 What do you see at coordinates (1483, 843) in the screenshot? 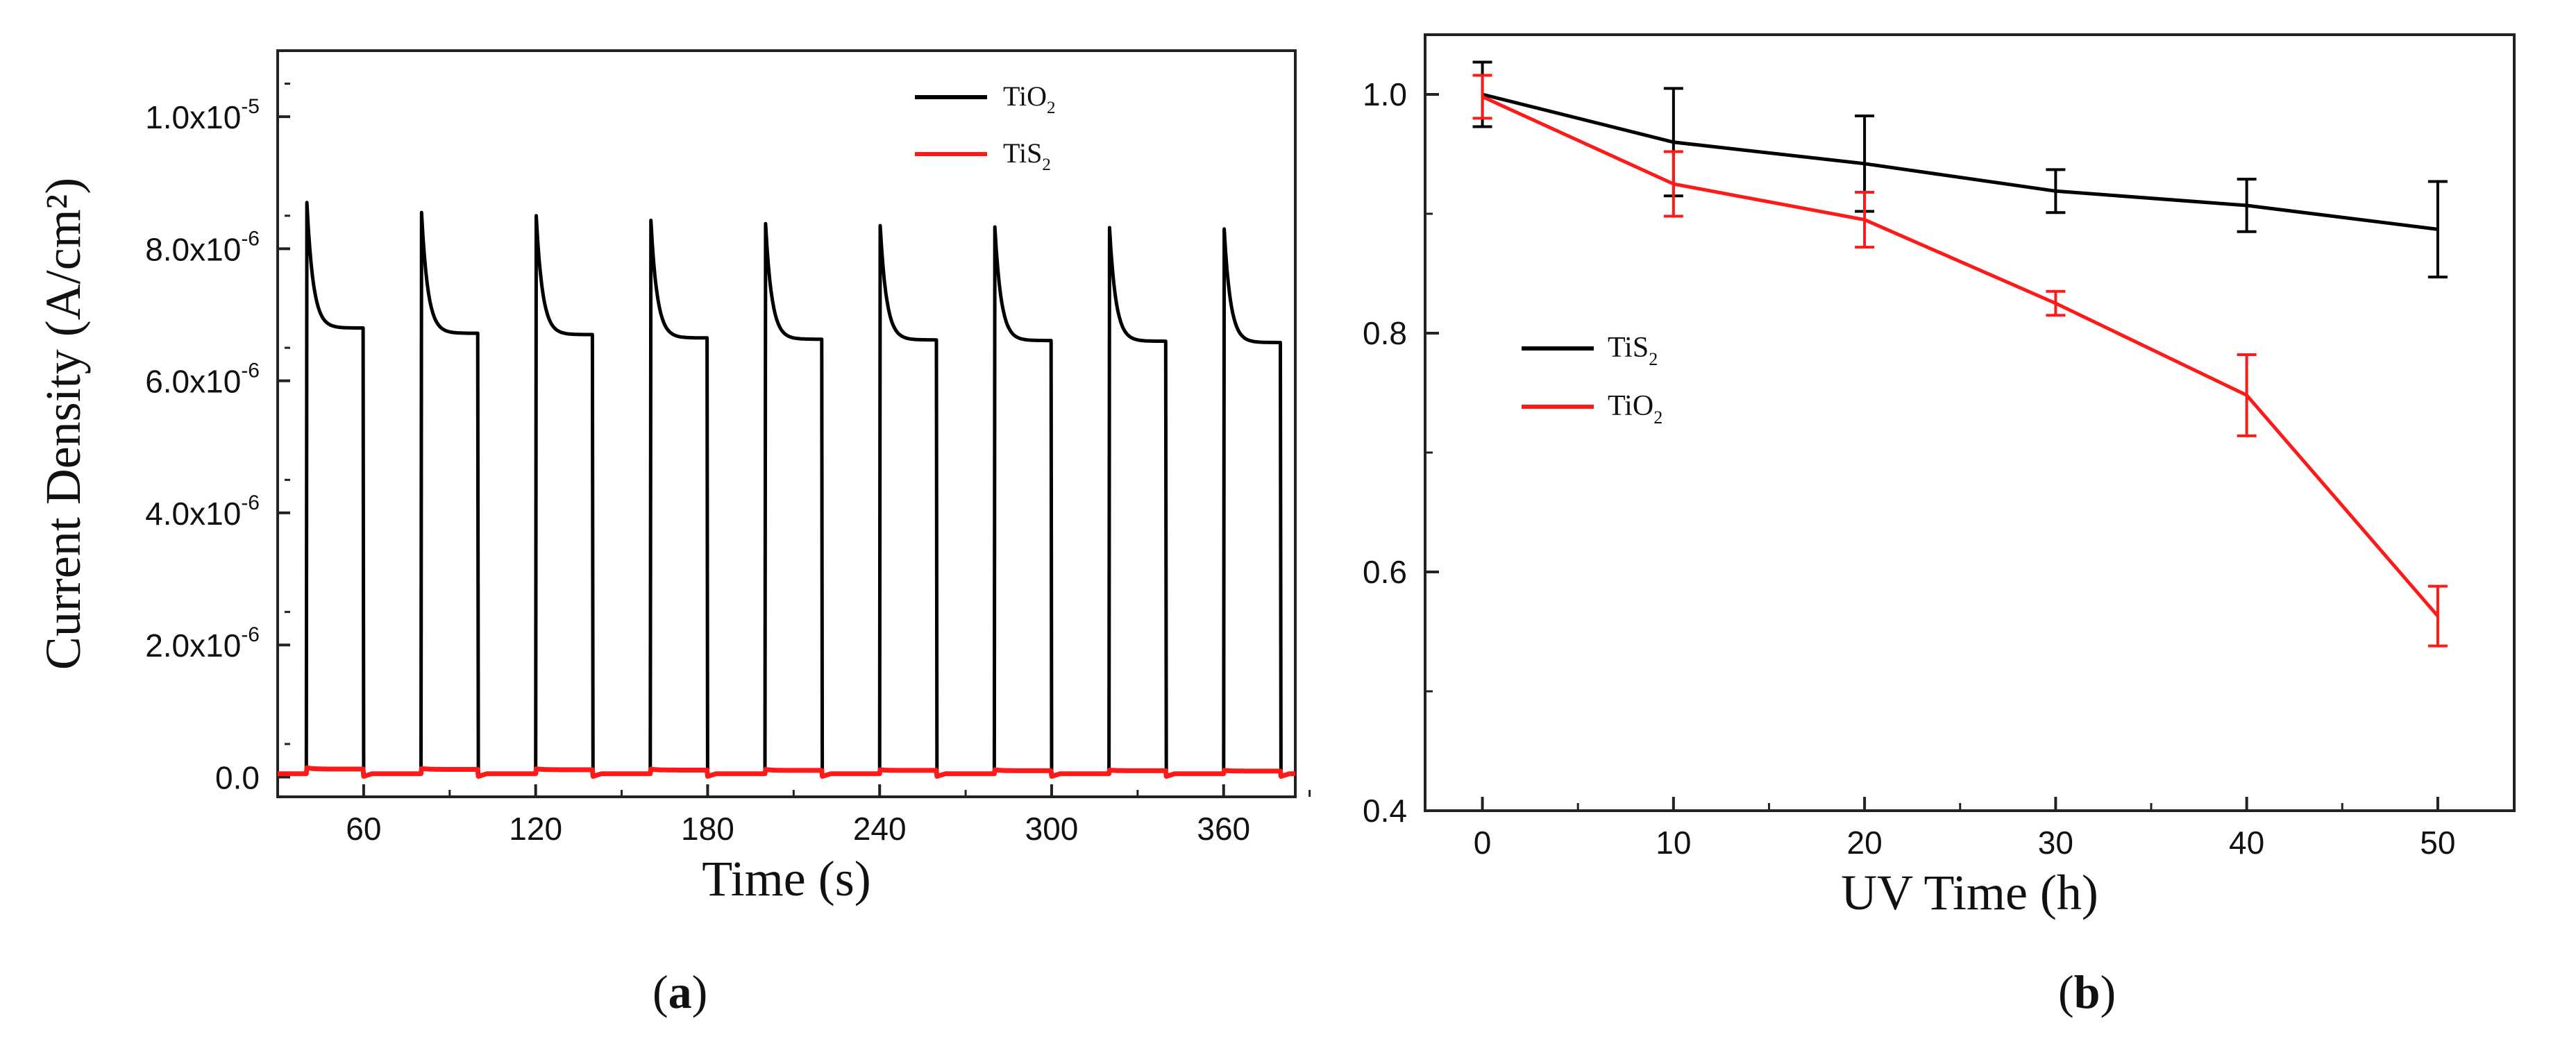
I see `b-xtick-label: 0` at bounding box center [1483, 843].